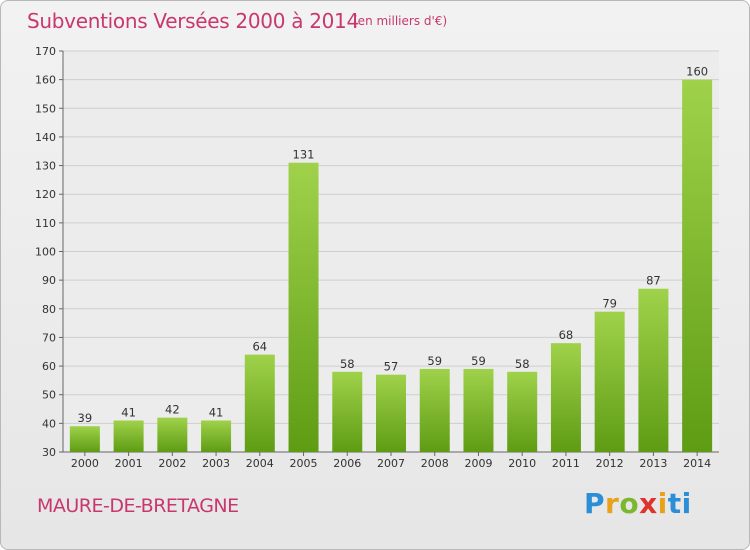 The image size is (750, 550). What do you see at coordinates (522, 463) in the screenshot?
I see `x-tick-label: 2010` at bounding box center [522, 463].